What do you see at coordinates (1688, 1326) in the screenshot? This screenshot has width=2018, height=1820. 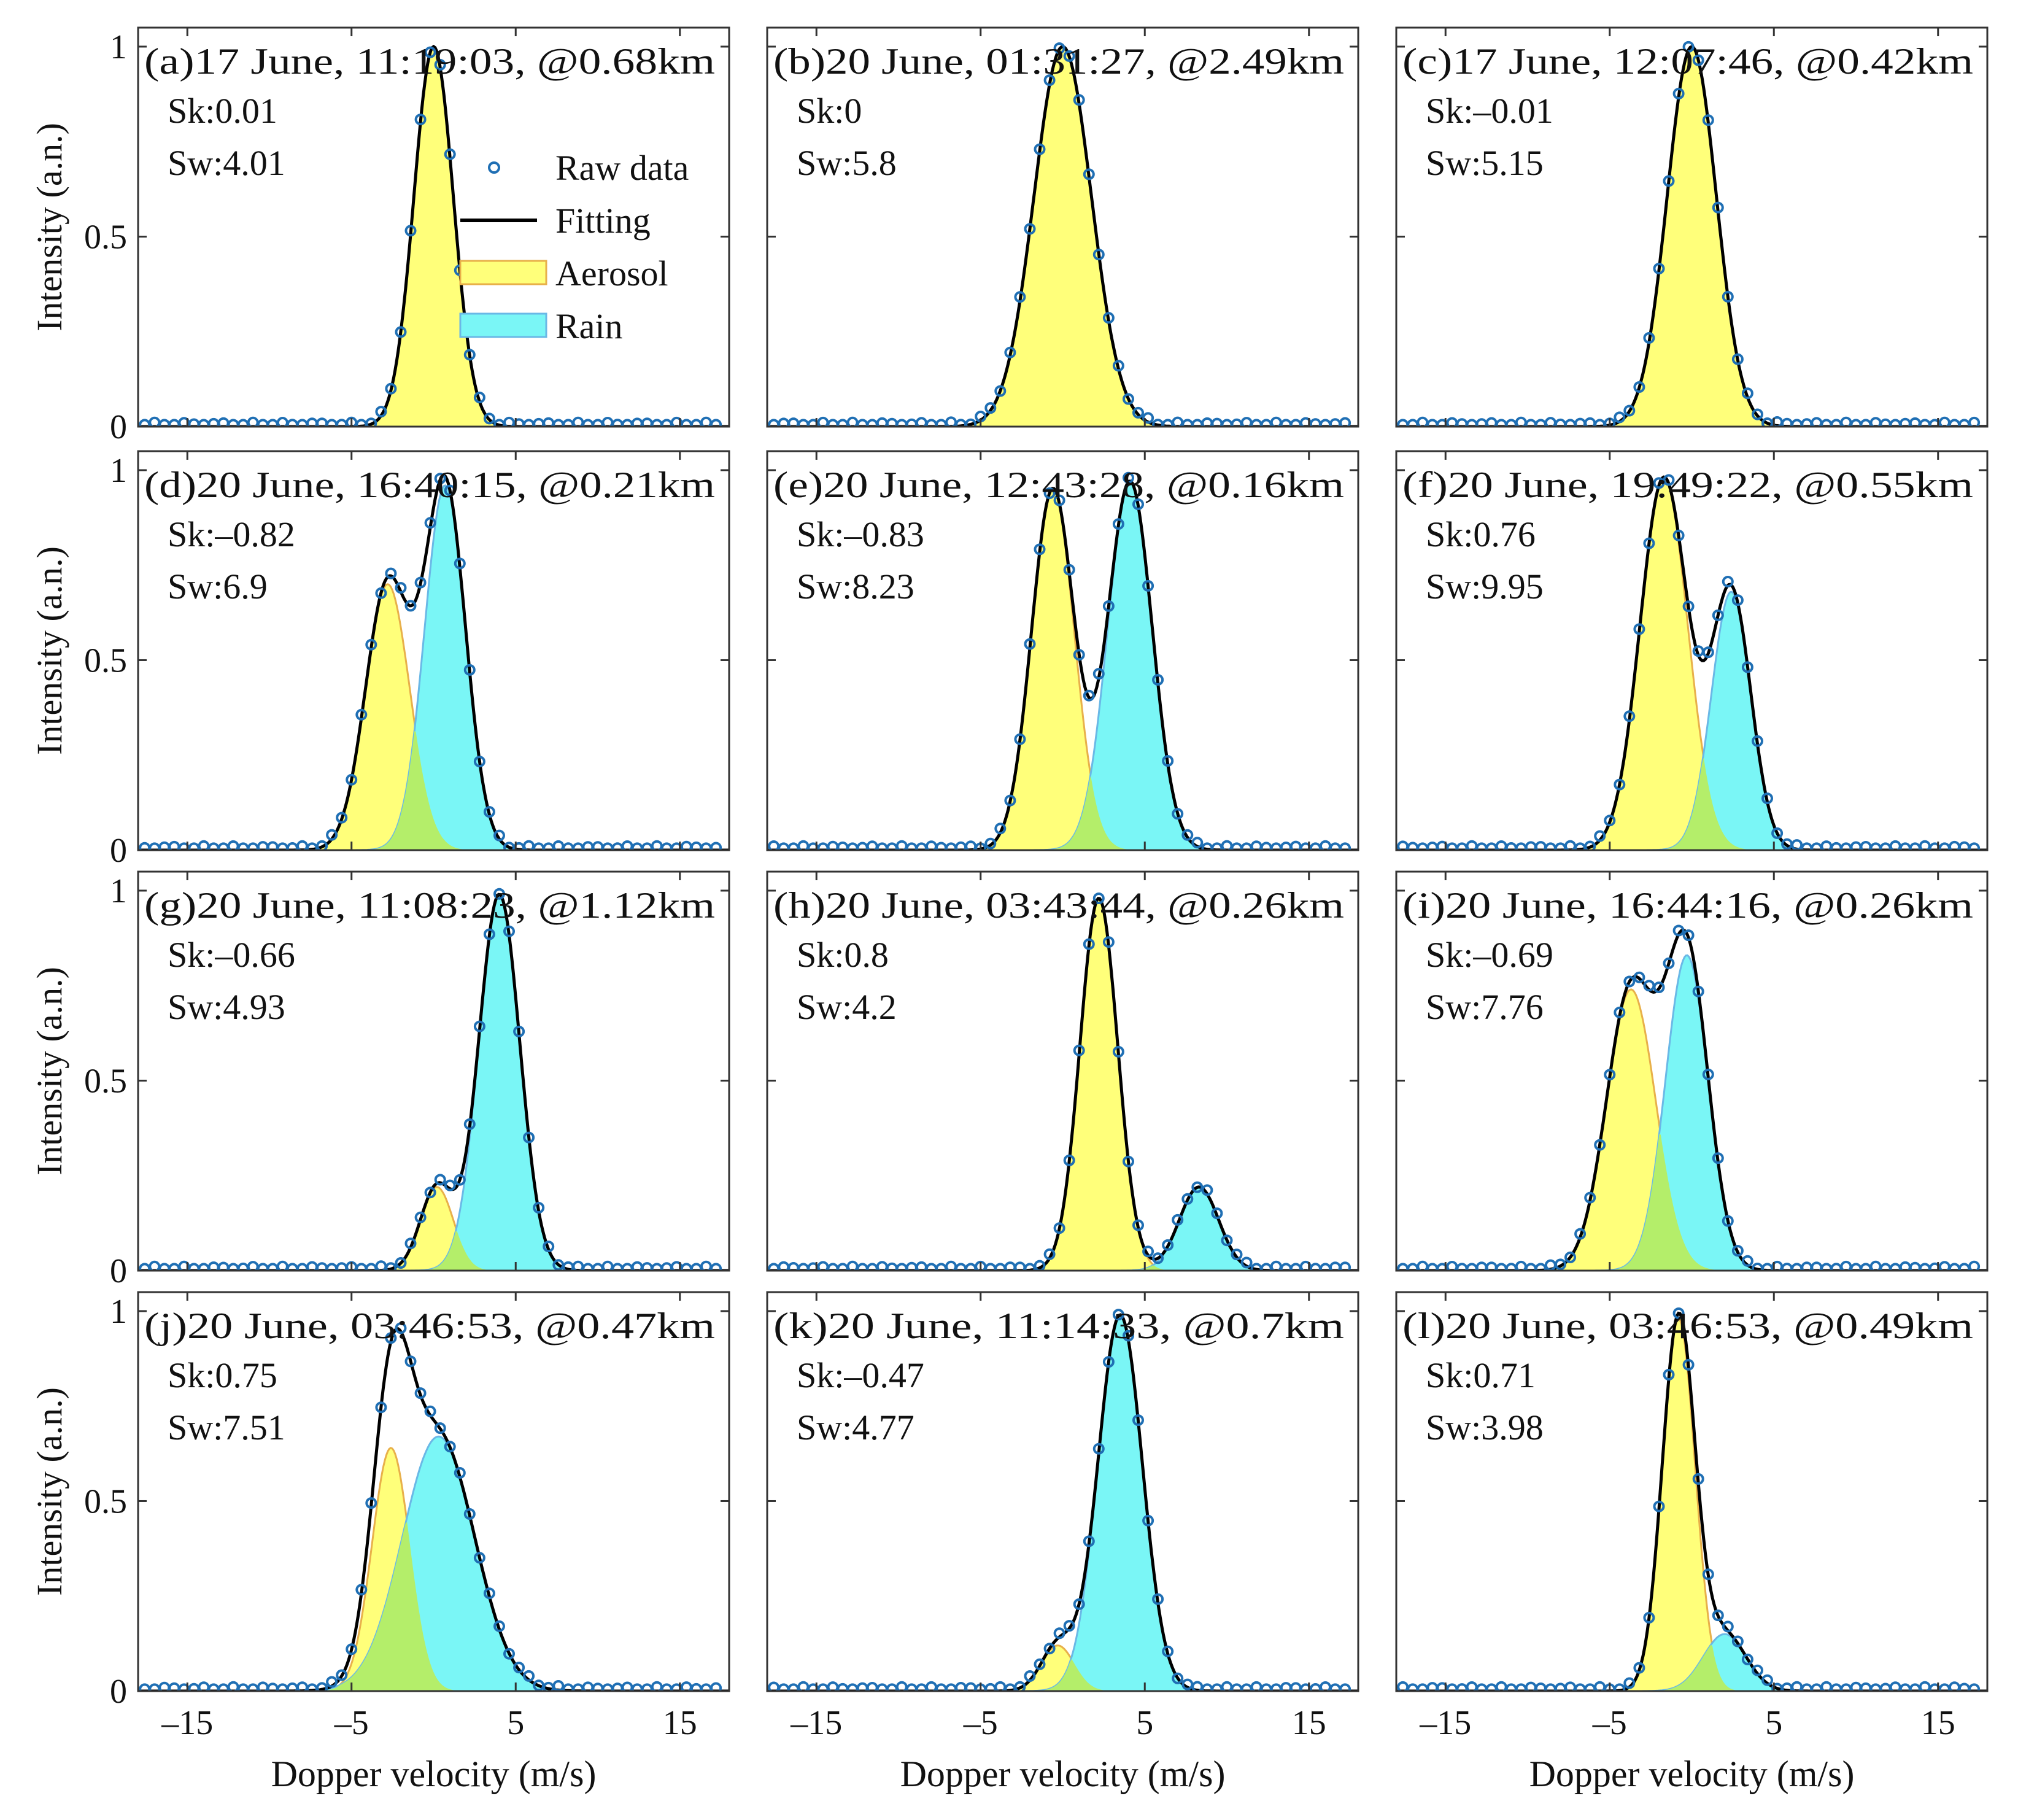 I see `panel-title: (l)20 June, 03:46:53, @0.49km` at bounding box center [1688, 1326].